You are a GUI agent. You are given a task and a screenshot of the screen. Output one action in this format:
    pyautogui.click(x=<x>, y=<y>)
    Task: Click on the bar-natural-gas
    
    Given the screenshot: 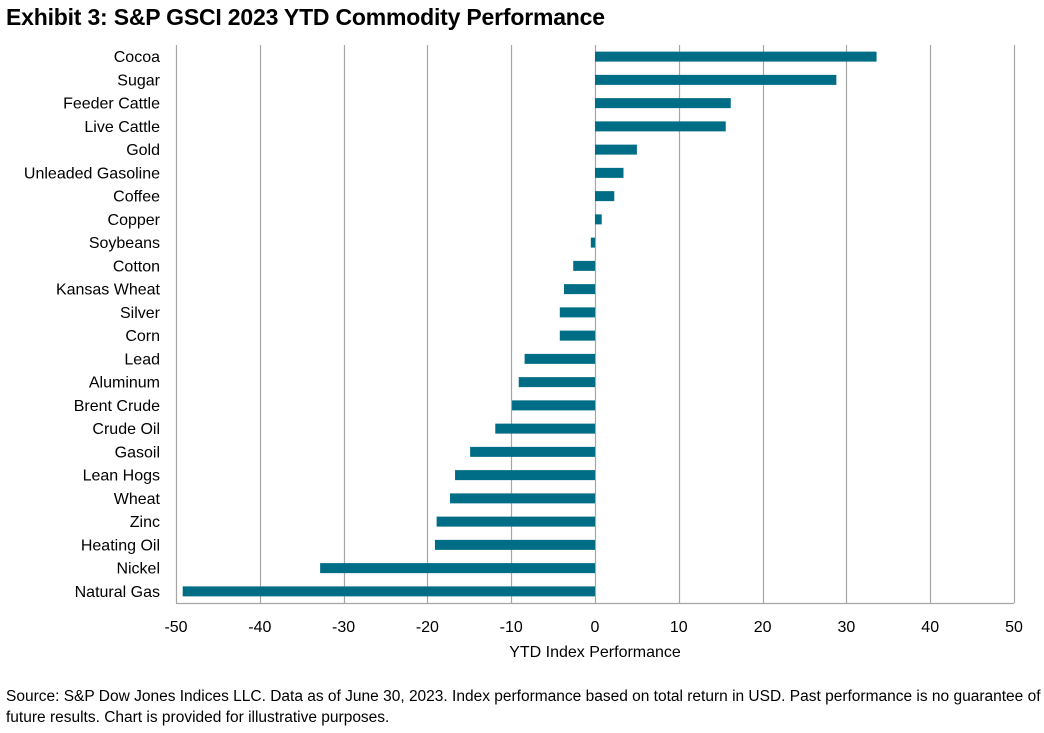 What is the action you would take?
    pyautogui.click(x=389, y=591)
    